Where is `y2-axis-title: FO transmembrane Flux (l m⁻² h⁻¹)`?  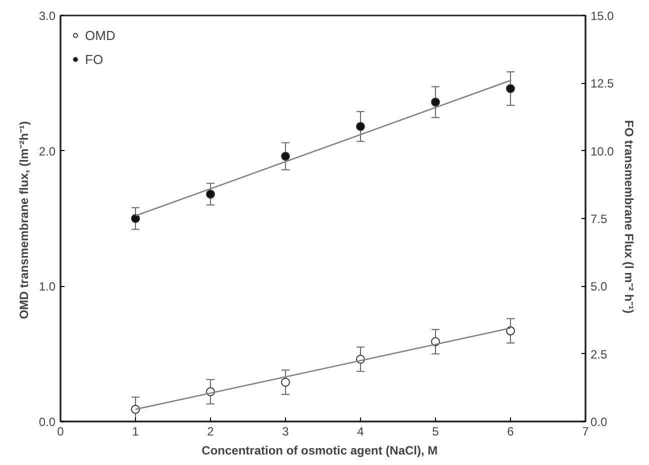 y2-axis-title: FO transmembrane Flux (l m⁻² h⁻¹) is located at coordinates (629, 217).